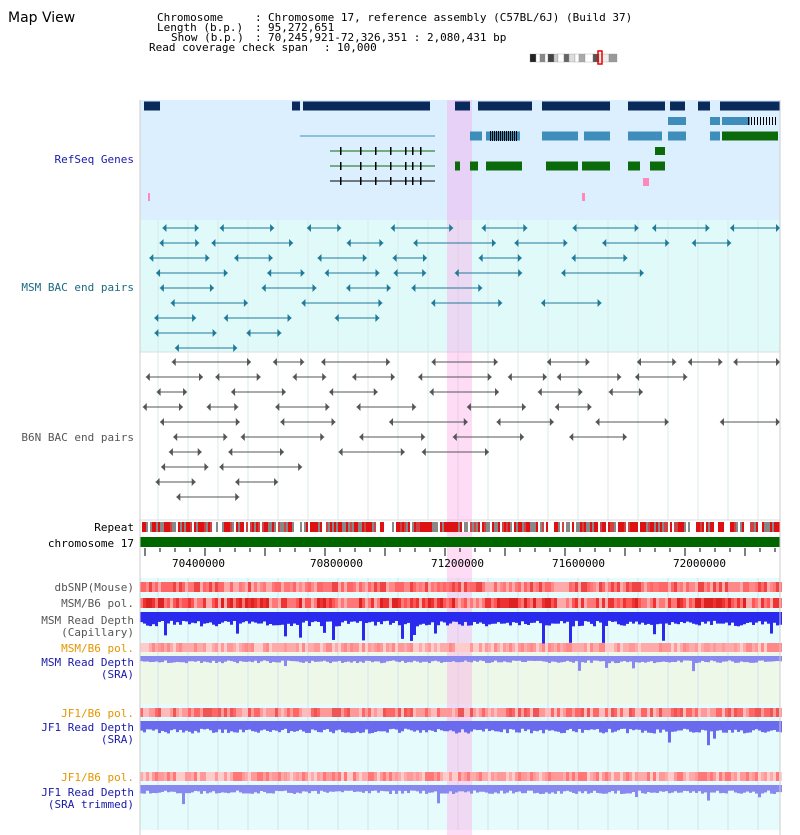 The height and width of the screenshot is (835, 800). What do you see at coordinates (114, 527) in the screenshot?
I see `track-label-repeat: Repeat` at bounding box center [114, 527].